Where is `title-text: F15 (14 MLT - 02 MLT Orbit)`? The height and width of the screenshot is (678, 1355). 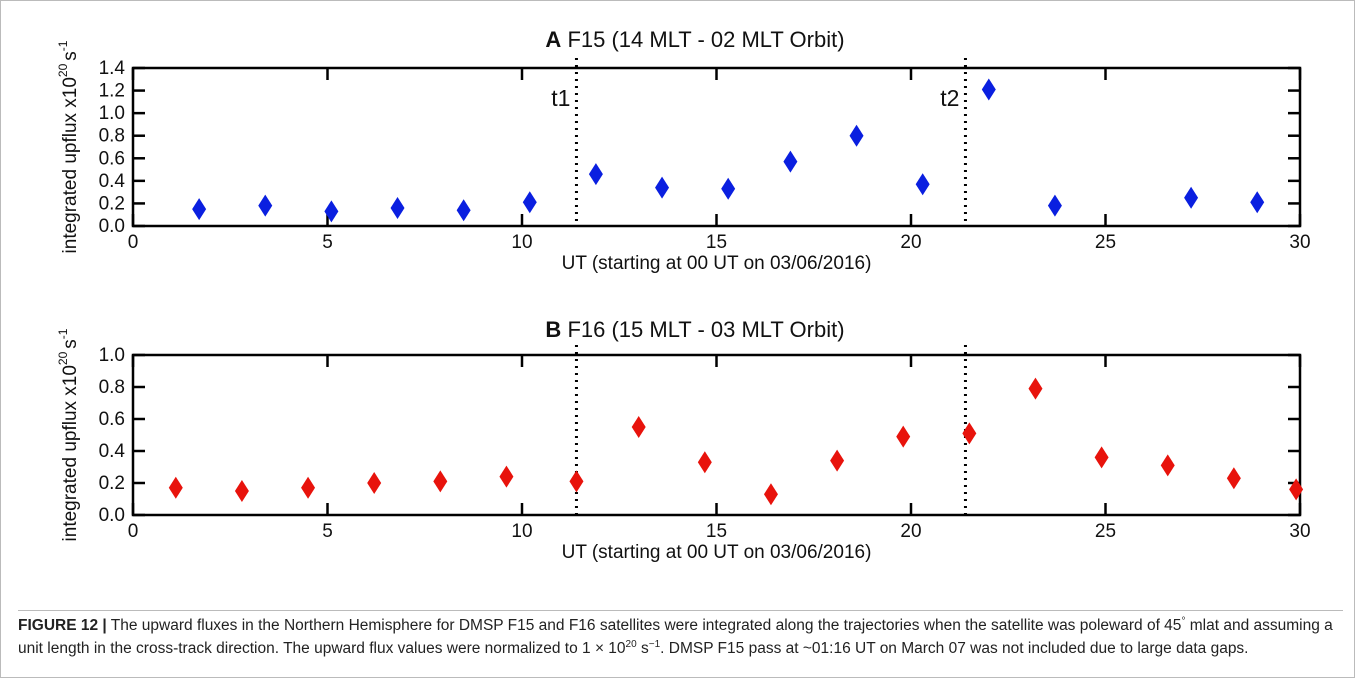
title-text: F15 (14 MLT - 02 MLT Orbit) is located at coordinates (705, 39).